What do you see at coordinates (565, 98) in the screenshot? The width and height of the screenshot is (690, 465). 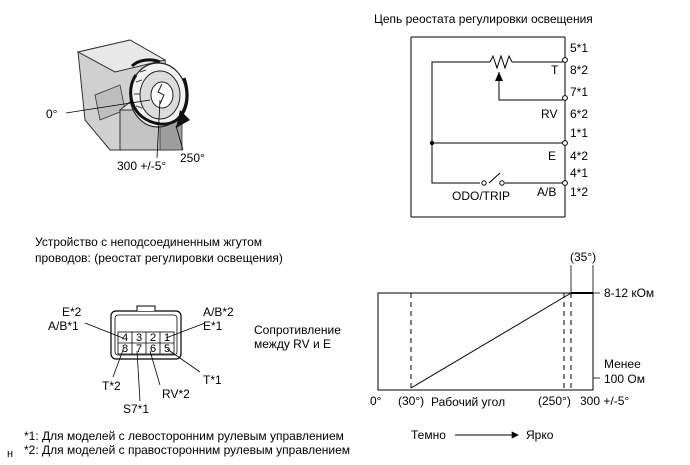 I see `terminal-rv` at bounding box center [565, 98].